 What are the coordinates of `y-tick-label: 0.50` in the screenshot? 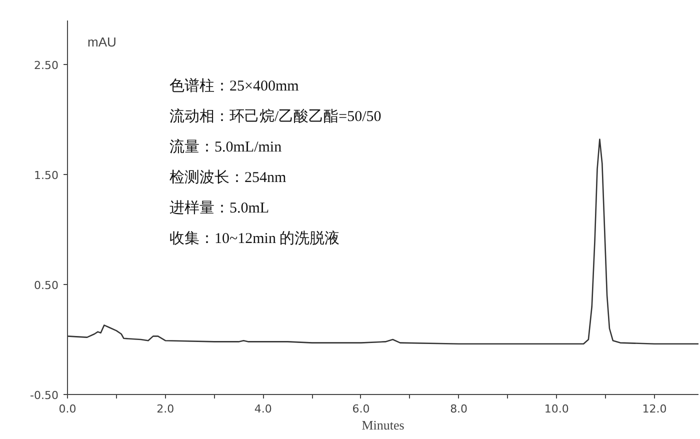 It's located at (46, 285).